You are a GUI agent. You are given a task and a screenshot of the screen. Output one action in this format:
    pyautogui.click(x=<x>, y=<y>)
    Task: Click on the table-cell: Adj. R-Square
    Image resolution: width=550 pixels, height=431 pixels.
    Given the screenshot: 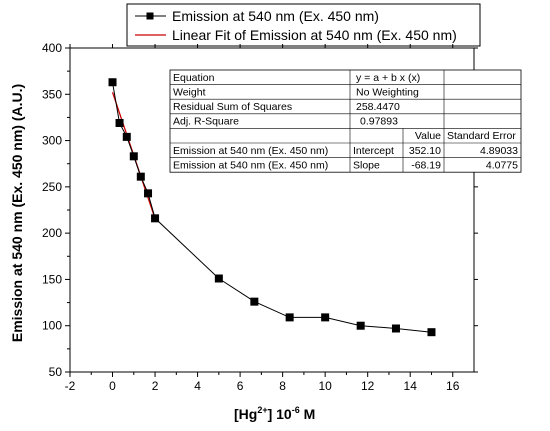 What is the action you would take?
    pyautogui.click(x=206, y=122)
    